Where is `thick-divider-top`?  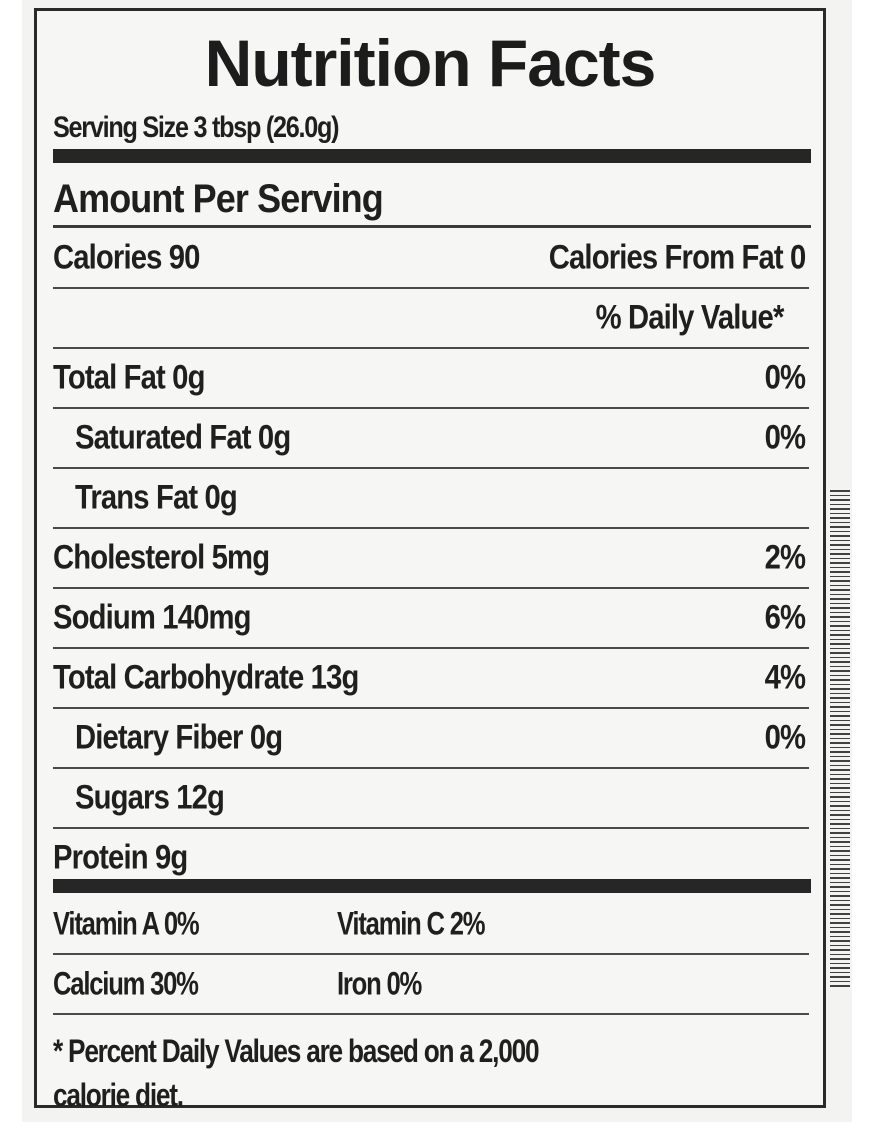 thick-divider-top is located at coordinates (432, 156).